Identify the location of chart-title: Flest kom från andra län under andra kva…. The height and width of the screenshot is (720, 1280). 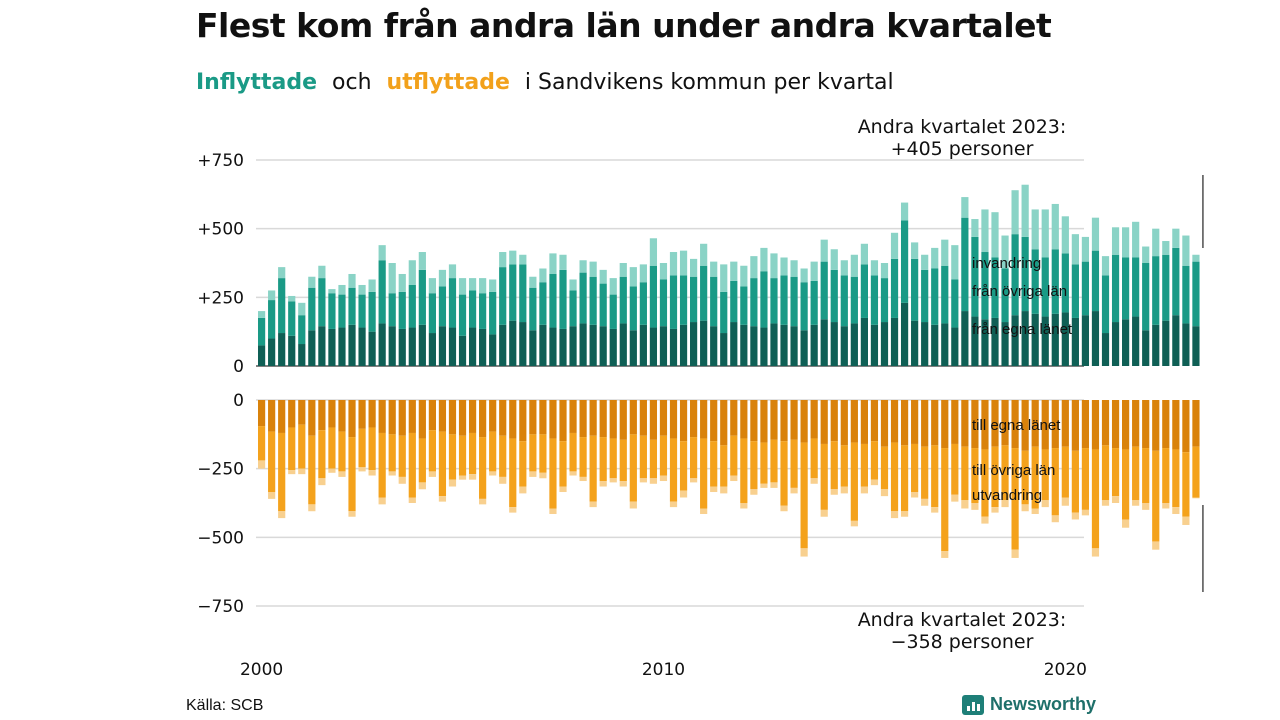
(624, 25).